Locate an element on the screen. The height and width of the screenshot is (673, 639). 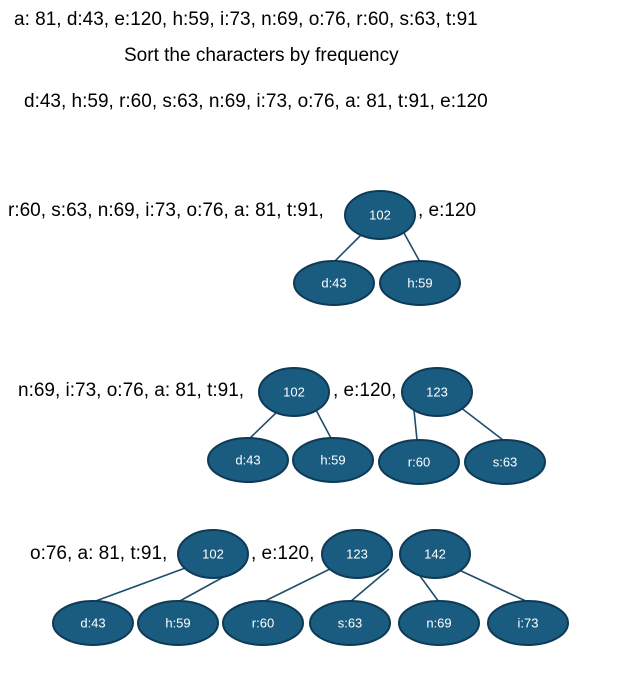
step3-remaining-mid: , e:120, is located at coordinates (283, 553).